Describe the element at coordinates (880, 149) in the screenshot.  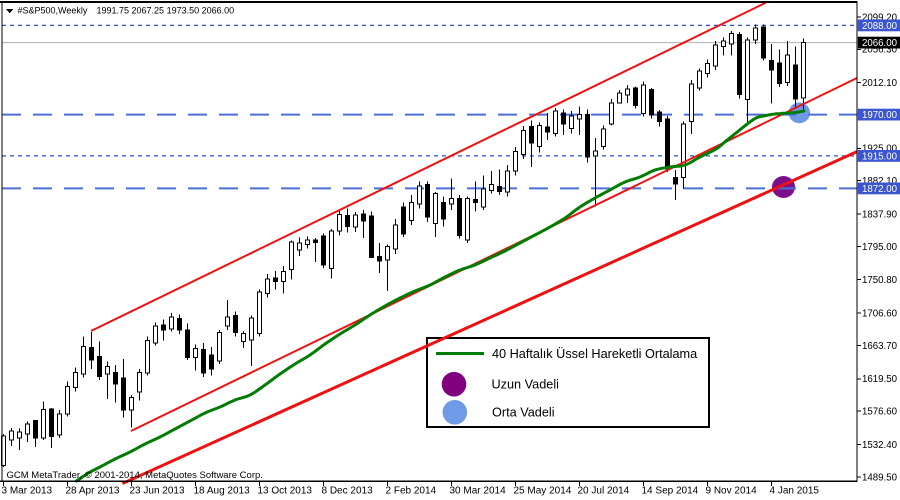
I see `svg-text: 1925.00` at that location.